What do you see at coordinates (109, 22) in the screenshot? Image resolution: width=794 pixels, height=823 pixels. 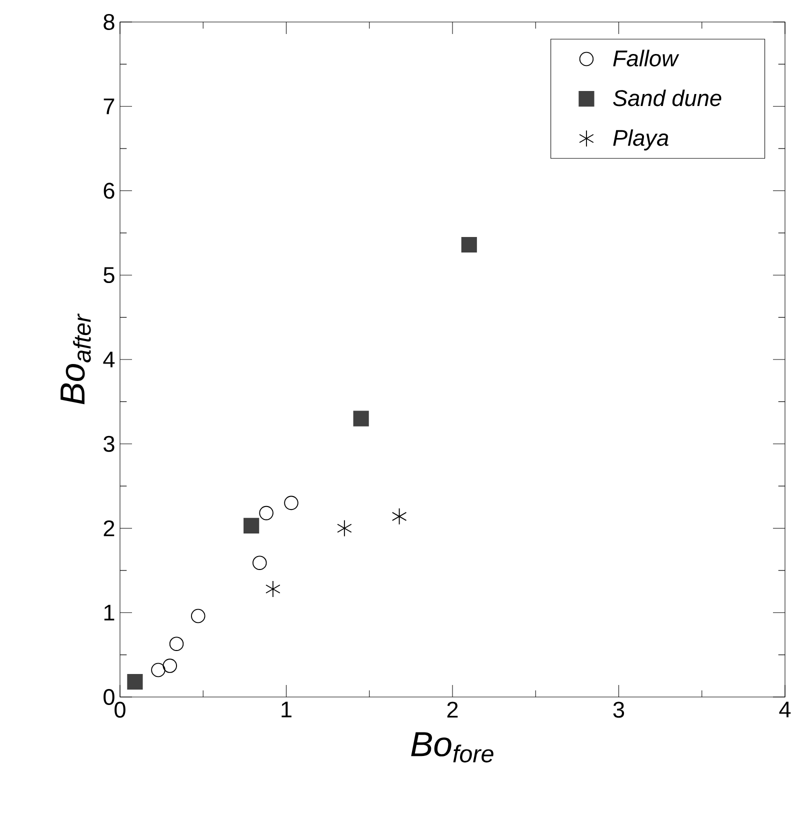 I see `y-tick-label: 8` at bounding box center [109, 22].